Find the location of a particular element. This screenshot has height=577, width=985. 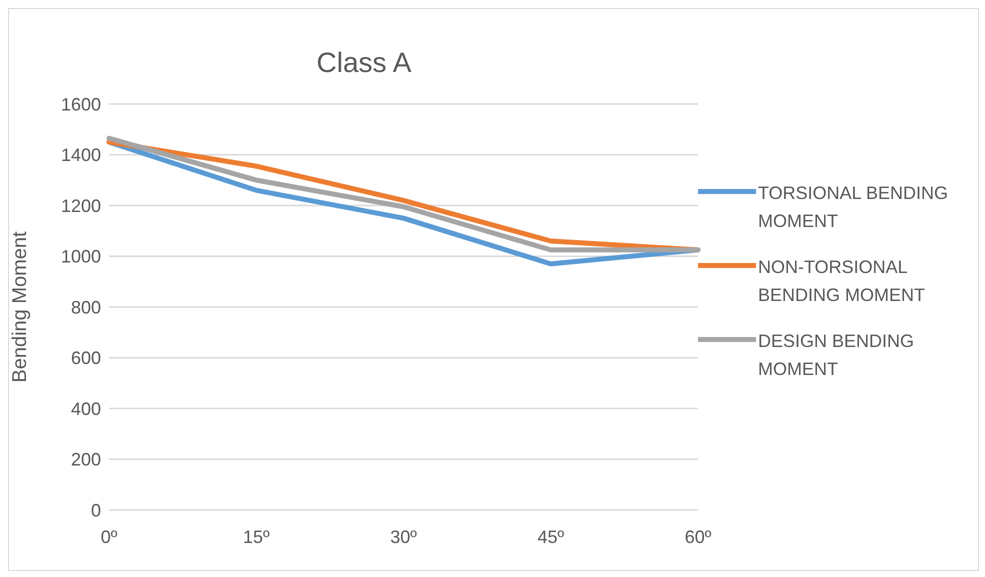

y-tick-label: 1400 is located at coordinates (80, 155).